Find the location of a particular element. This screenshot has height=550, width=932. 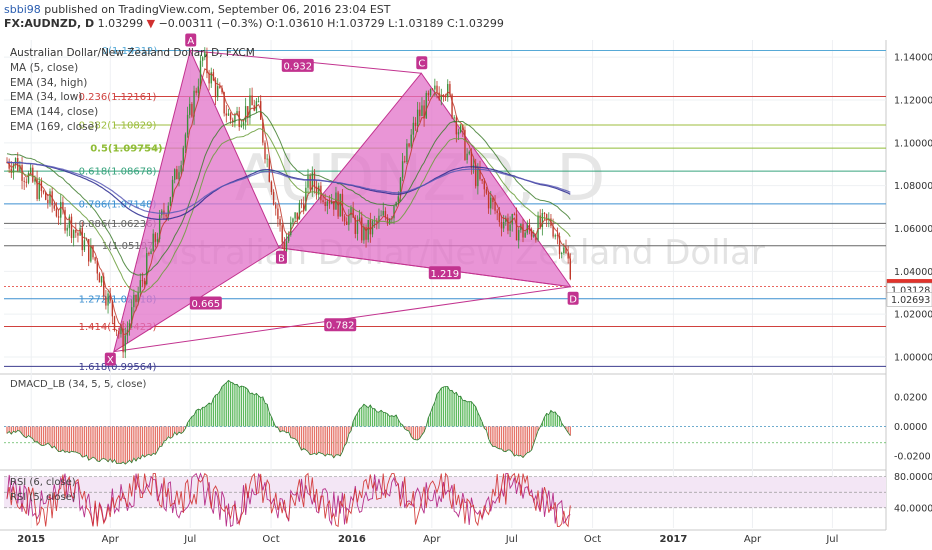

y-tick-label: 1.04000 is located at coordinates (913, 272).